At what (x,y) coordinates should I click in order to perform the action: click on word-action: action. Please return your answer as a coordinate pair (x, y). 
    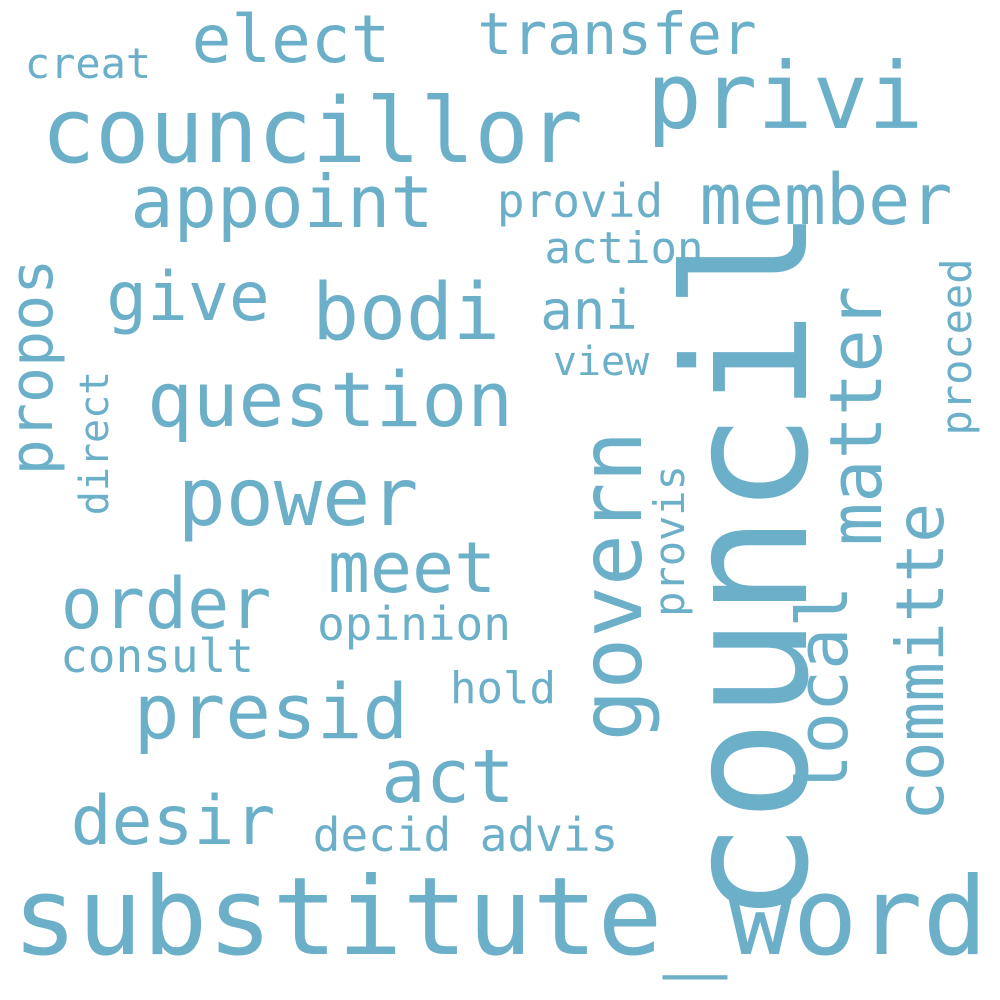
    Looking at the image, I should click on (624, 248).